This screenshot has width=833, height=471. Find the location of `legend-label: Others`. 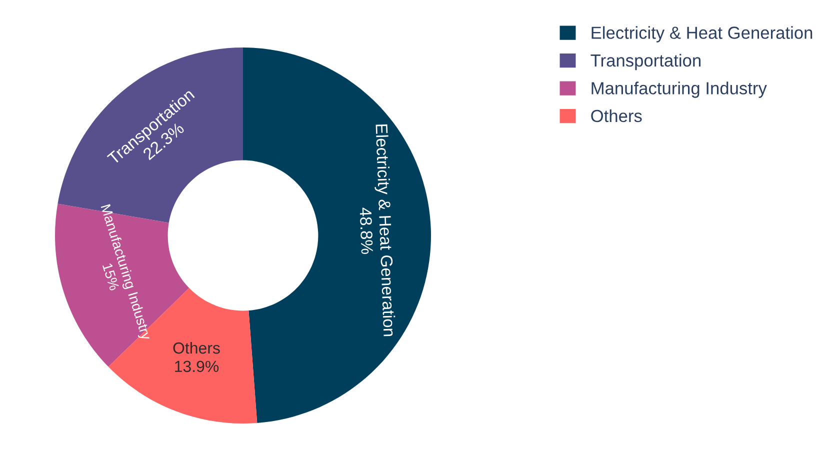

legend-label: Others is located at coordinates (616, 115).